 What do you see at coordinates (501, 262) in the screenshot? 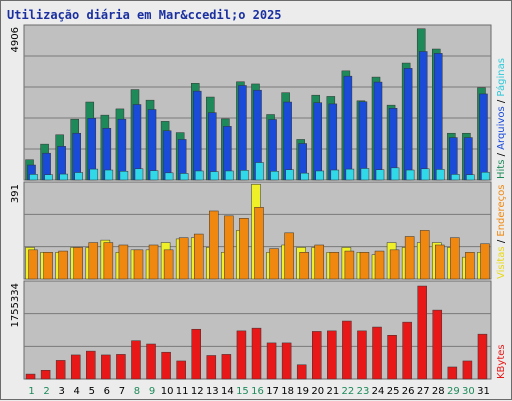
I see `legend-visitas-enderecos-entry: Visitas` at bounding box center [501, 262].